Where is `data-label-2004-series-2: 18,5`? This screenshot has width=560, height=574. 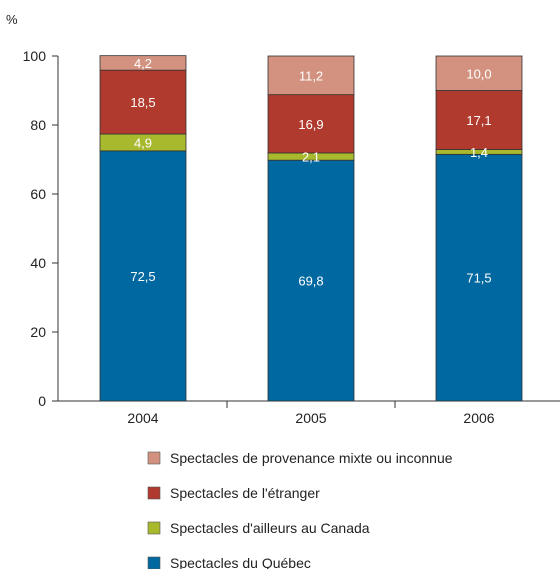
data-label-2004-series-2: 18,5 is located at coordinates (142, 102).